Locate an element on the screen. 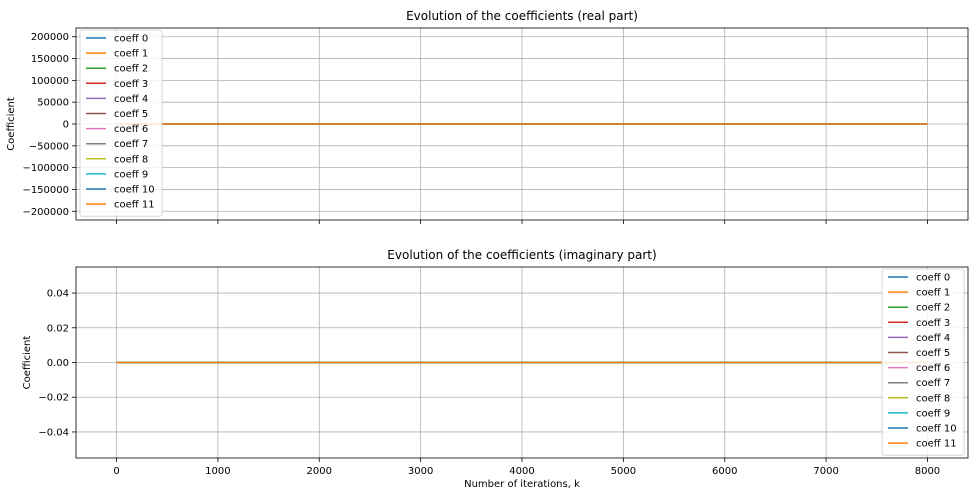  imaginary-part-x-tick-label: 1000 is located at coordinates (217, 471).